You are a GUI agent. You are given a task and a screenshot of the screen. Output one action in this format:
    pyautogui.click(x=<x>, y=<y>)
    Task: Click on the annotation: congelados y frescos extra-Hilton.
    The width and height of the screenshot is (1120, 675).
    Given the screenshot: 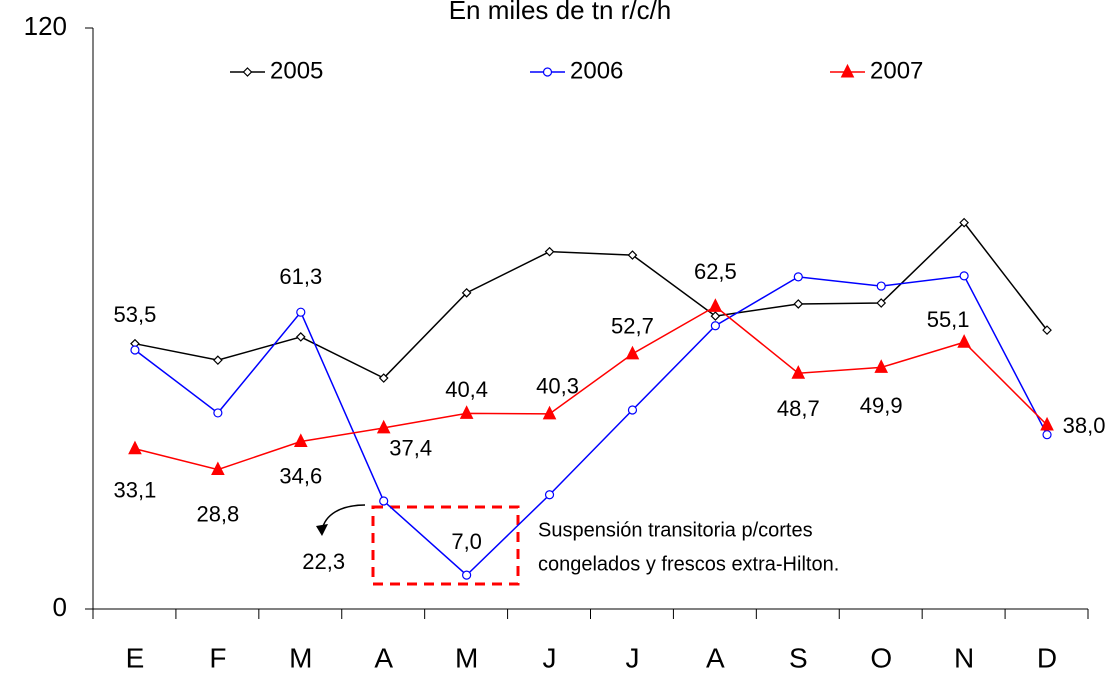 What is the action you would take?
    pyautogui.click(x=688, y=564)
    